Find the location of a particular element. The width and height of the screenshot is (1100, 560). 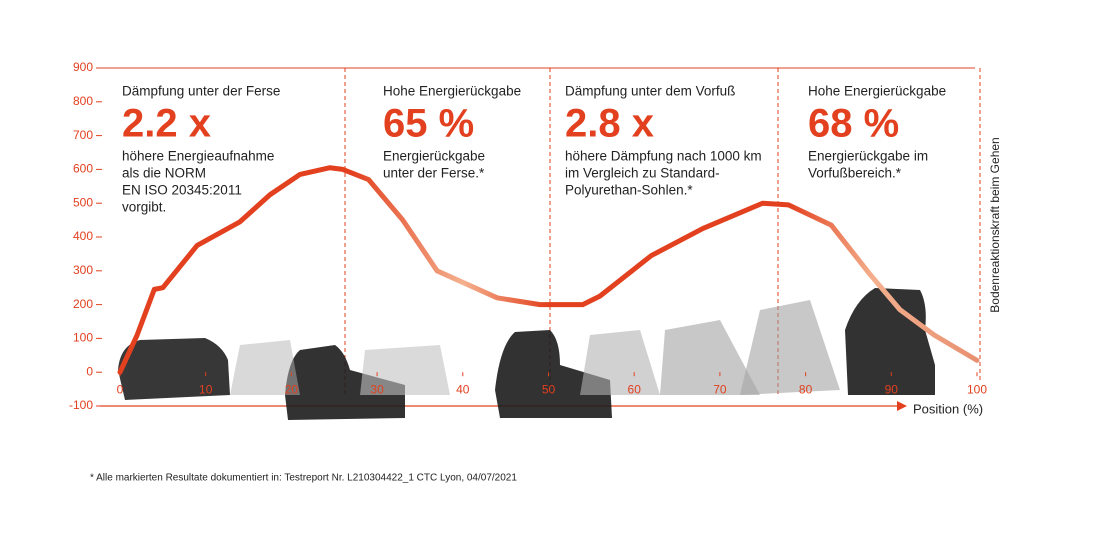

panel-text: vorgibt. is located at coordinates (144, 207).